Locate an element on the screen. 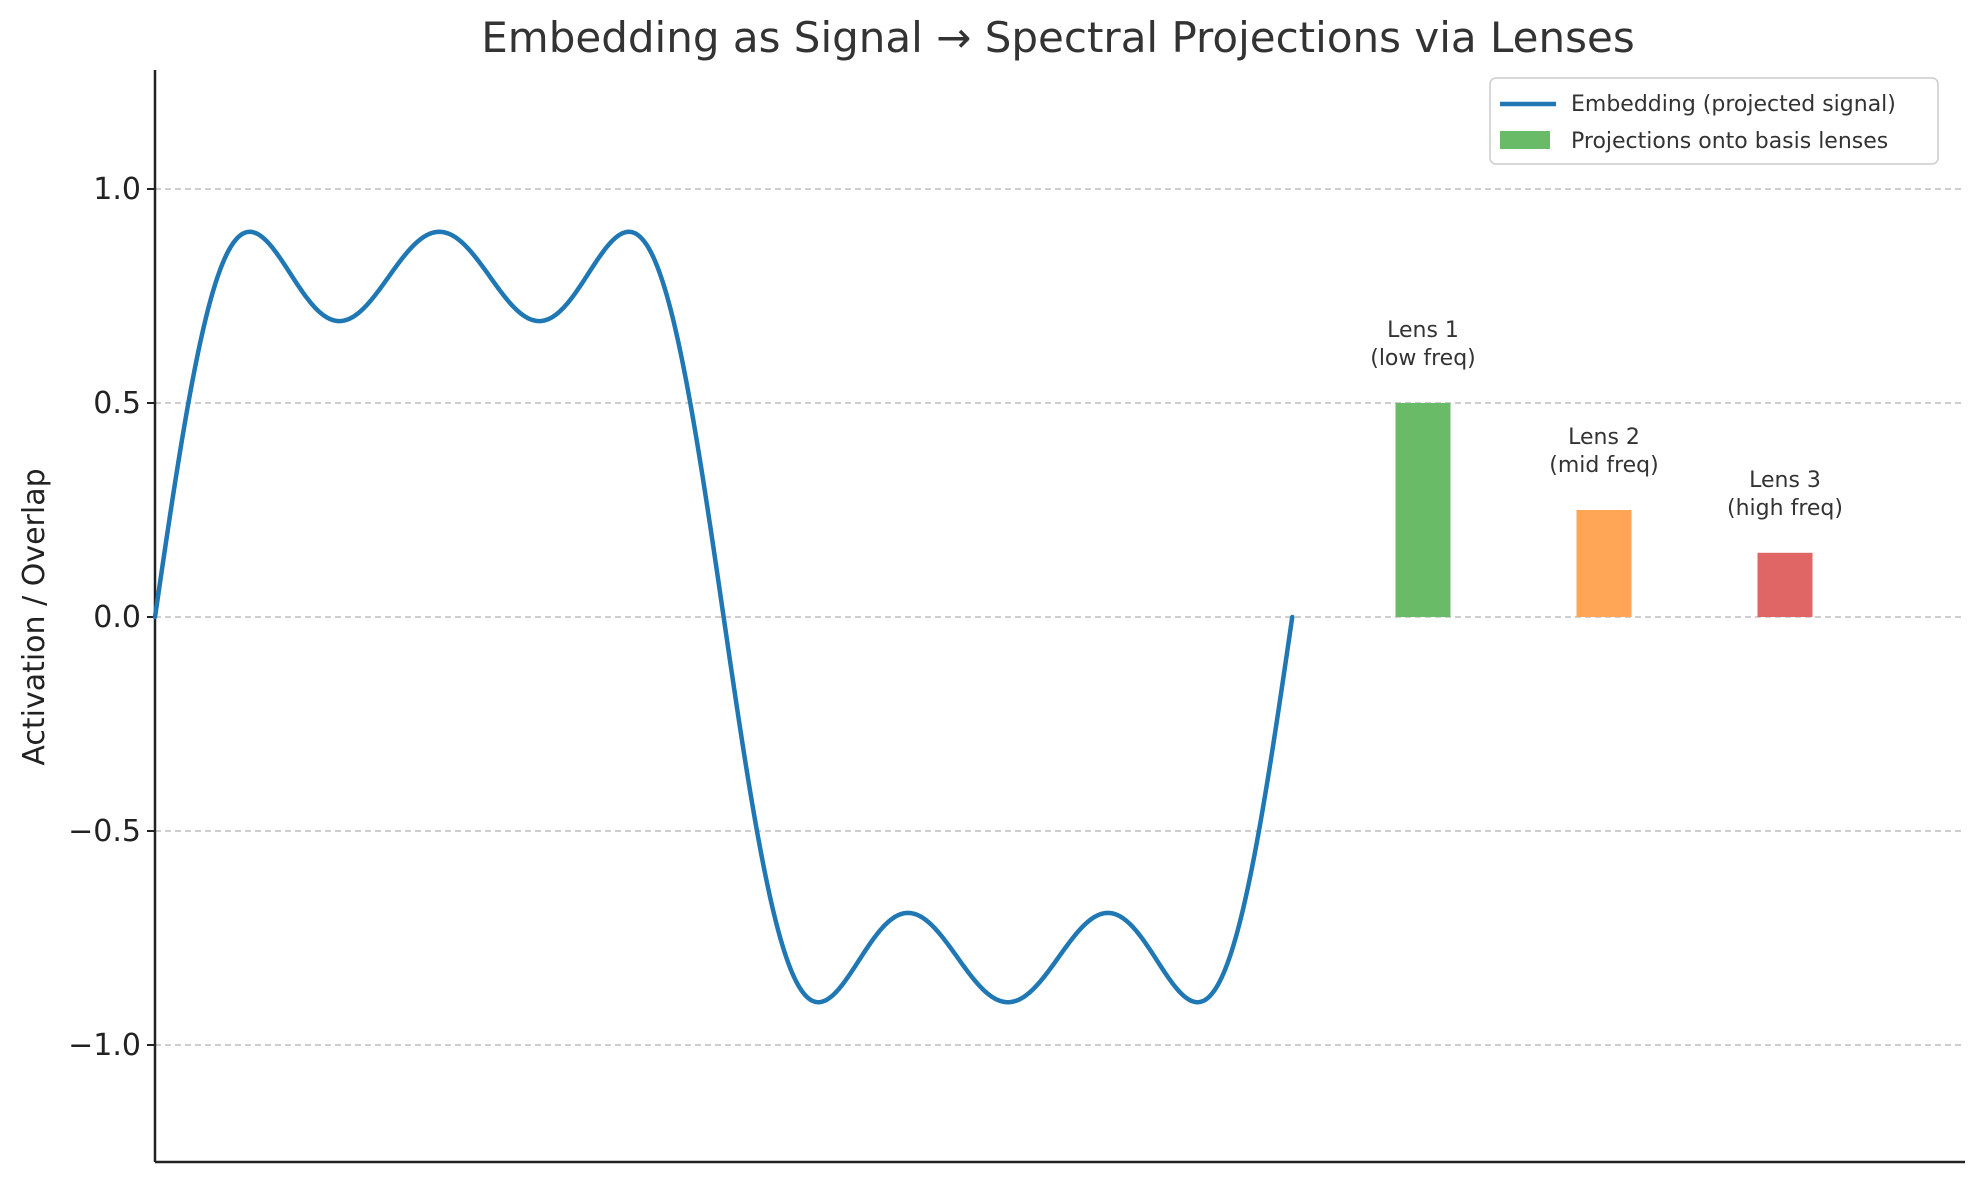 Image resolution: width=1979 pixels, height=1180 pixels. legend-label-embedding: Embedding (projected signal) is located at coordinates (1733, 104).